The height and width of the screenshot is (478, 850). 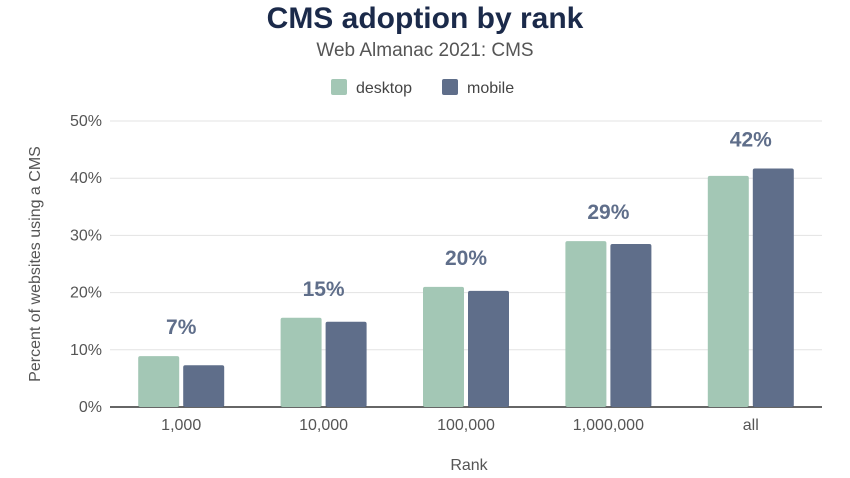 What do you see at coordinates (425, 18) in the screenshot?
I see `chart-title: CMS adoption by rank` at bounding box center [425, 18].